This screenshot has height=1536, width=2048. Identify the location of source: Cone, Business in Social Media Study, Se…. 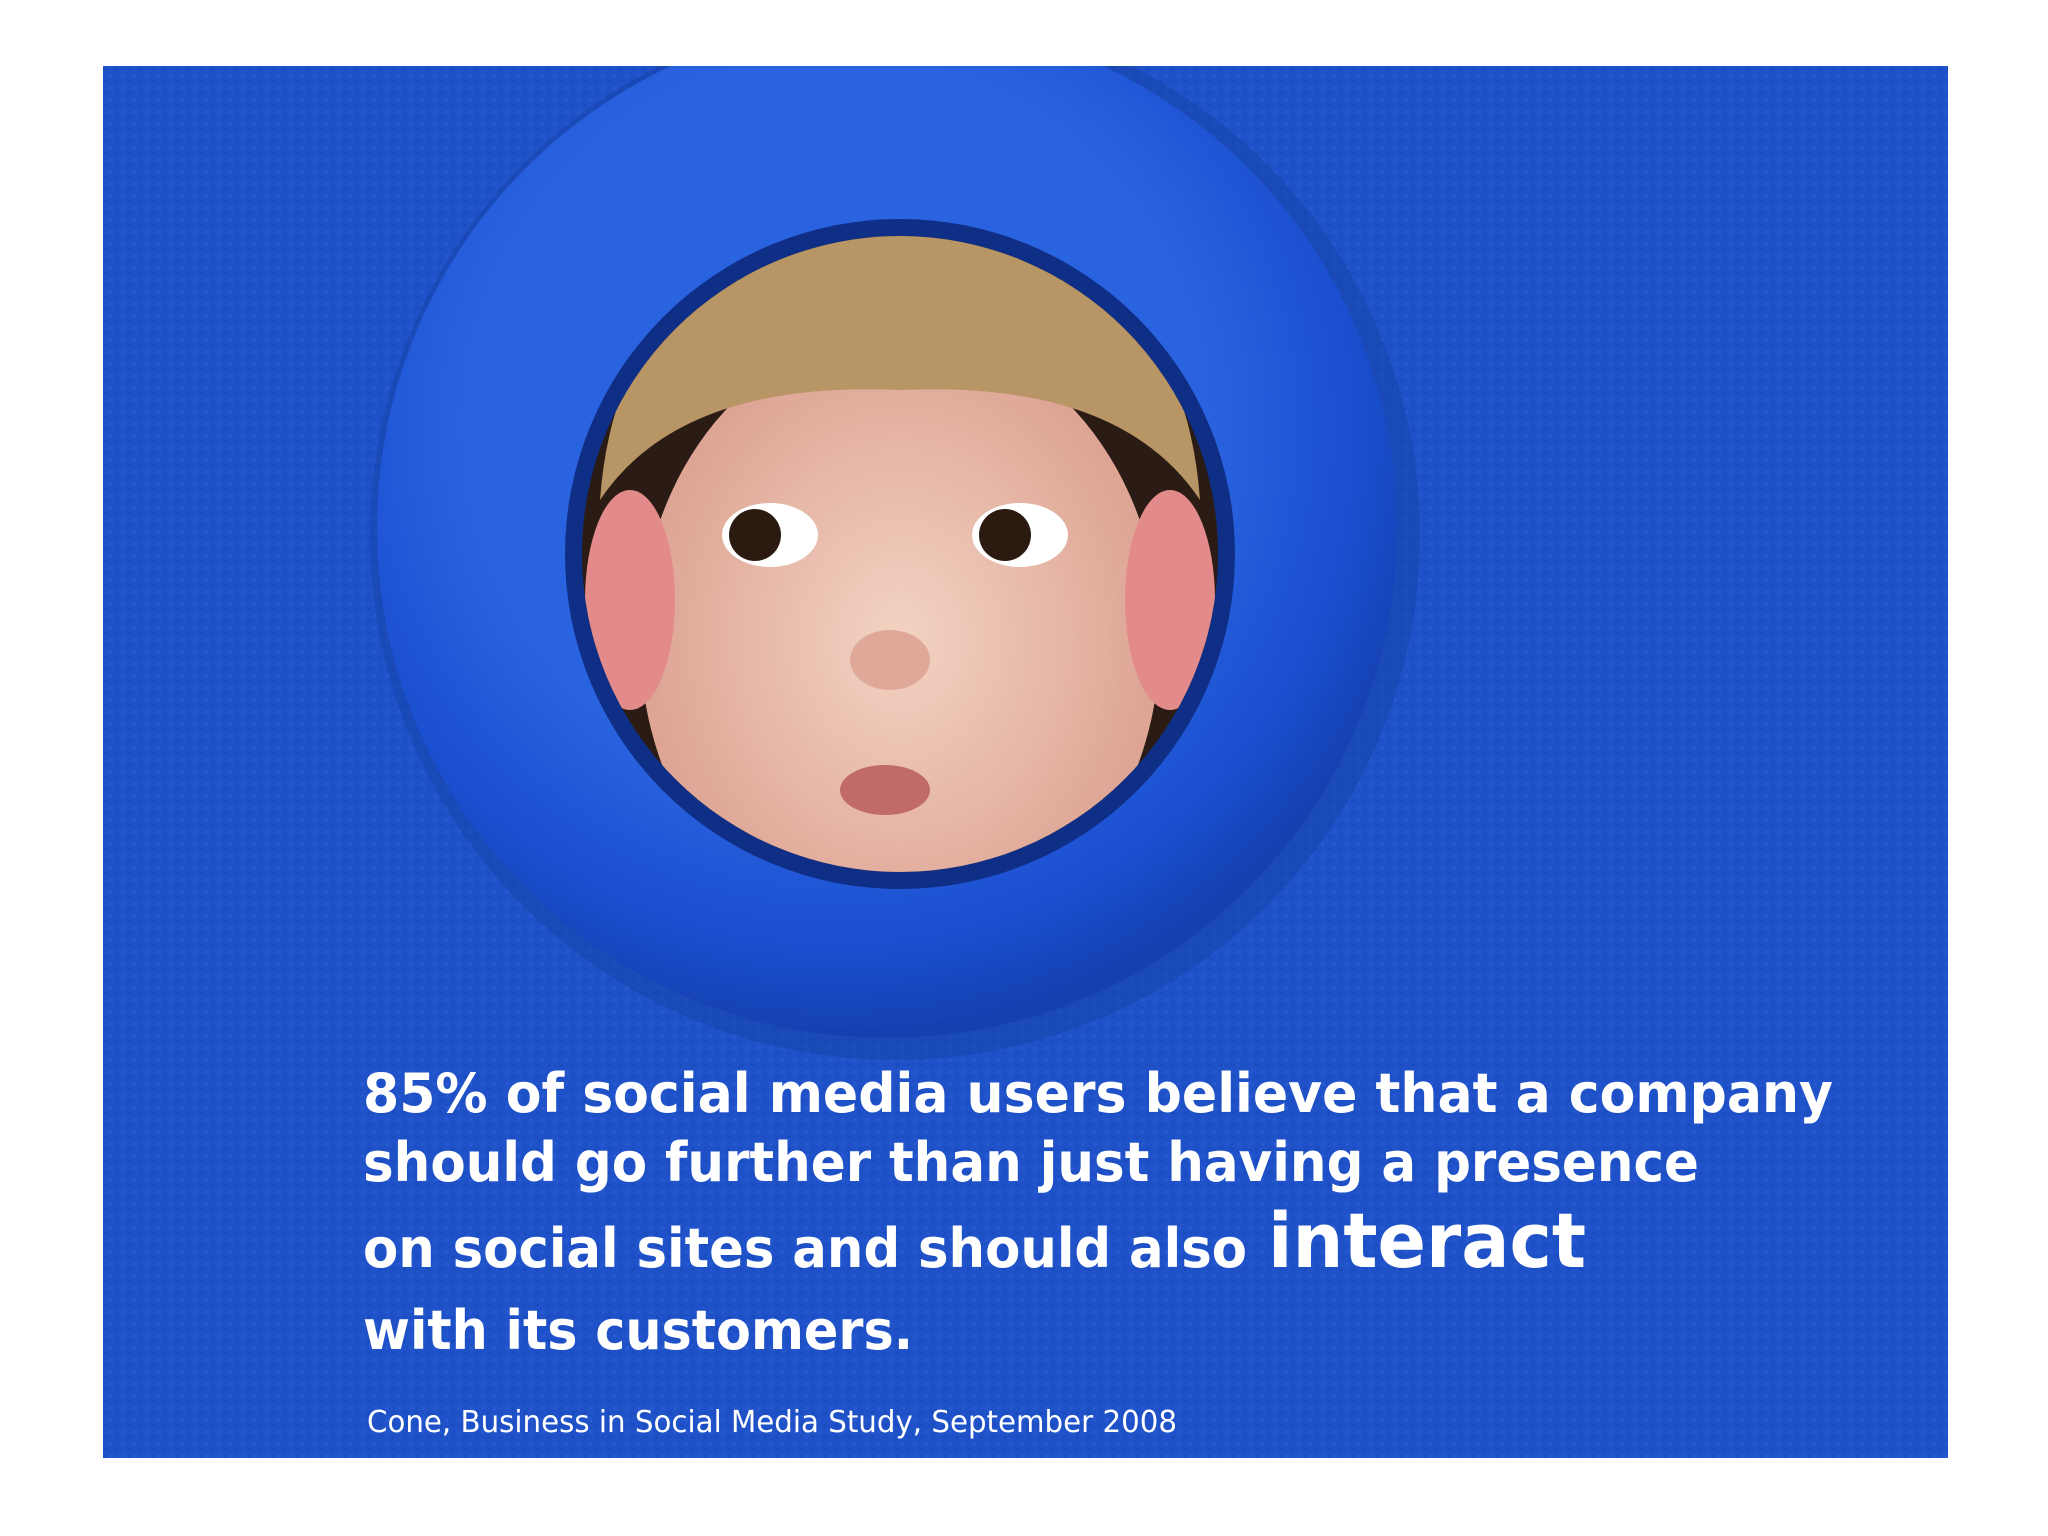
(772, 1422).